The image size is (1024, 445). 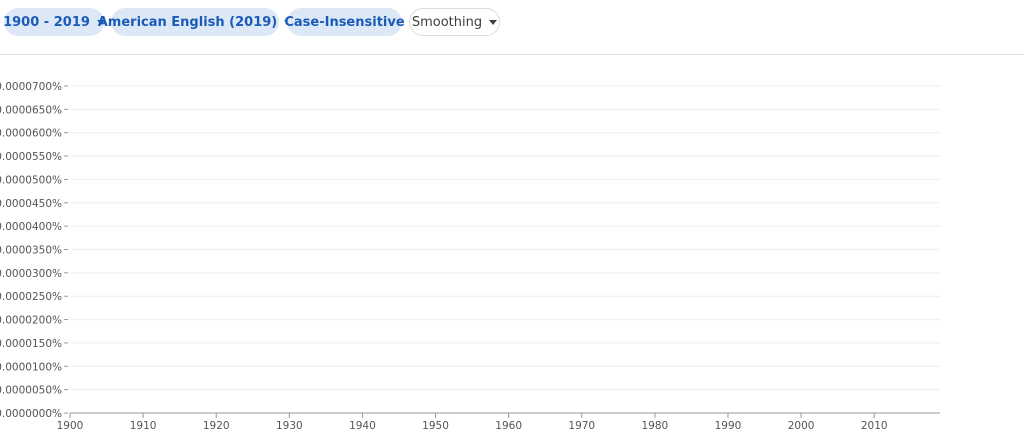 I want to click on y-tick-label: 0.0000600%, so click(x=31, y=134).